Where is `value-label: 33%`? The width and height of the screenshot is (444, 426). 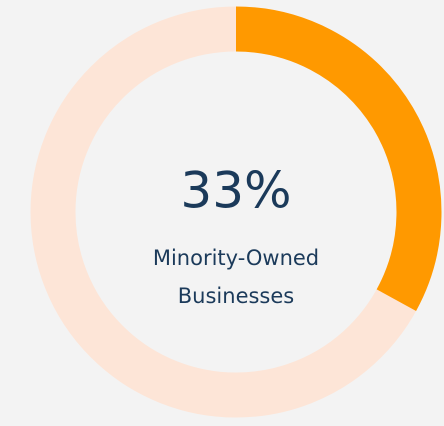
value-label: 33% is located at coordinates (235, 191).